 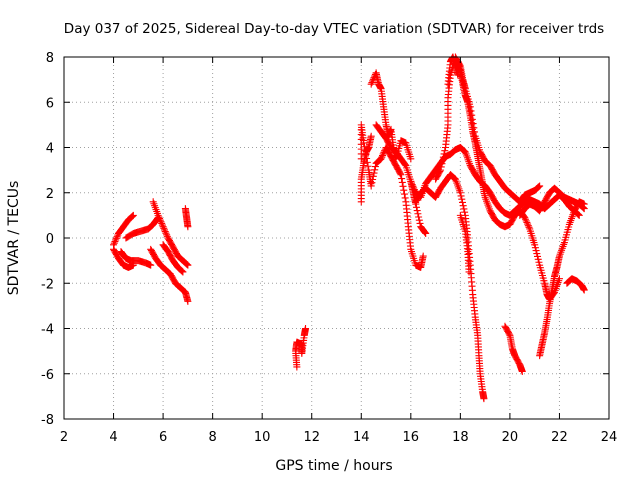 I want to click on y-tick-label: 4, so click(x=50, y=149).